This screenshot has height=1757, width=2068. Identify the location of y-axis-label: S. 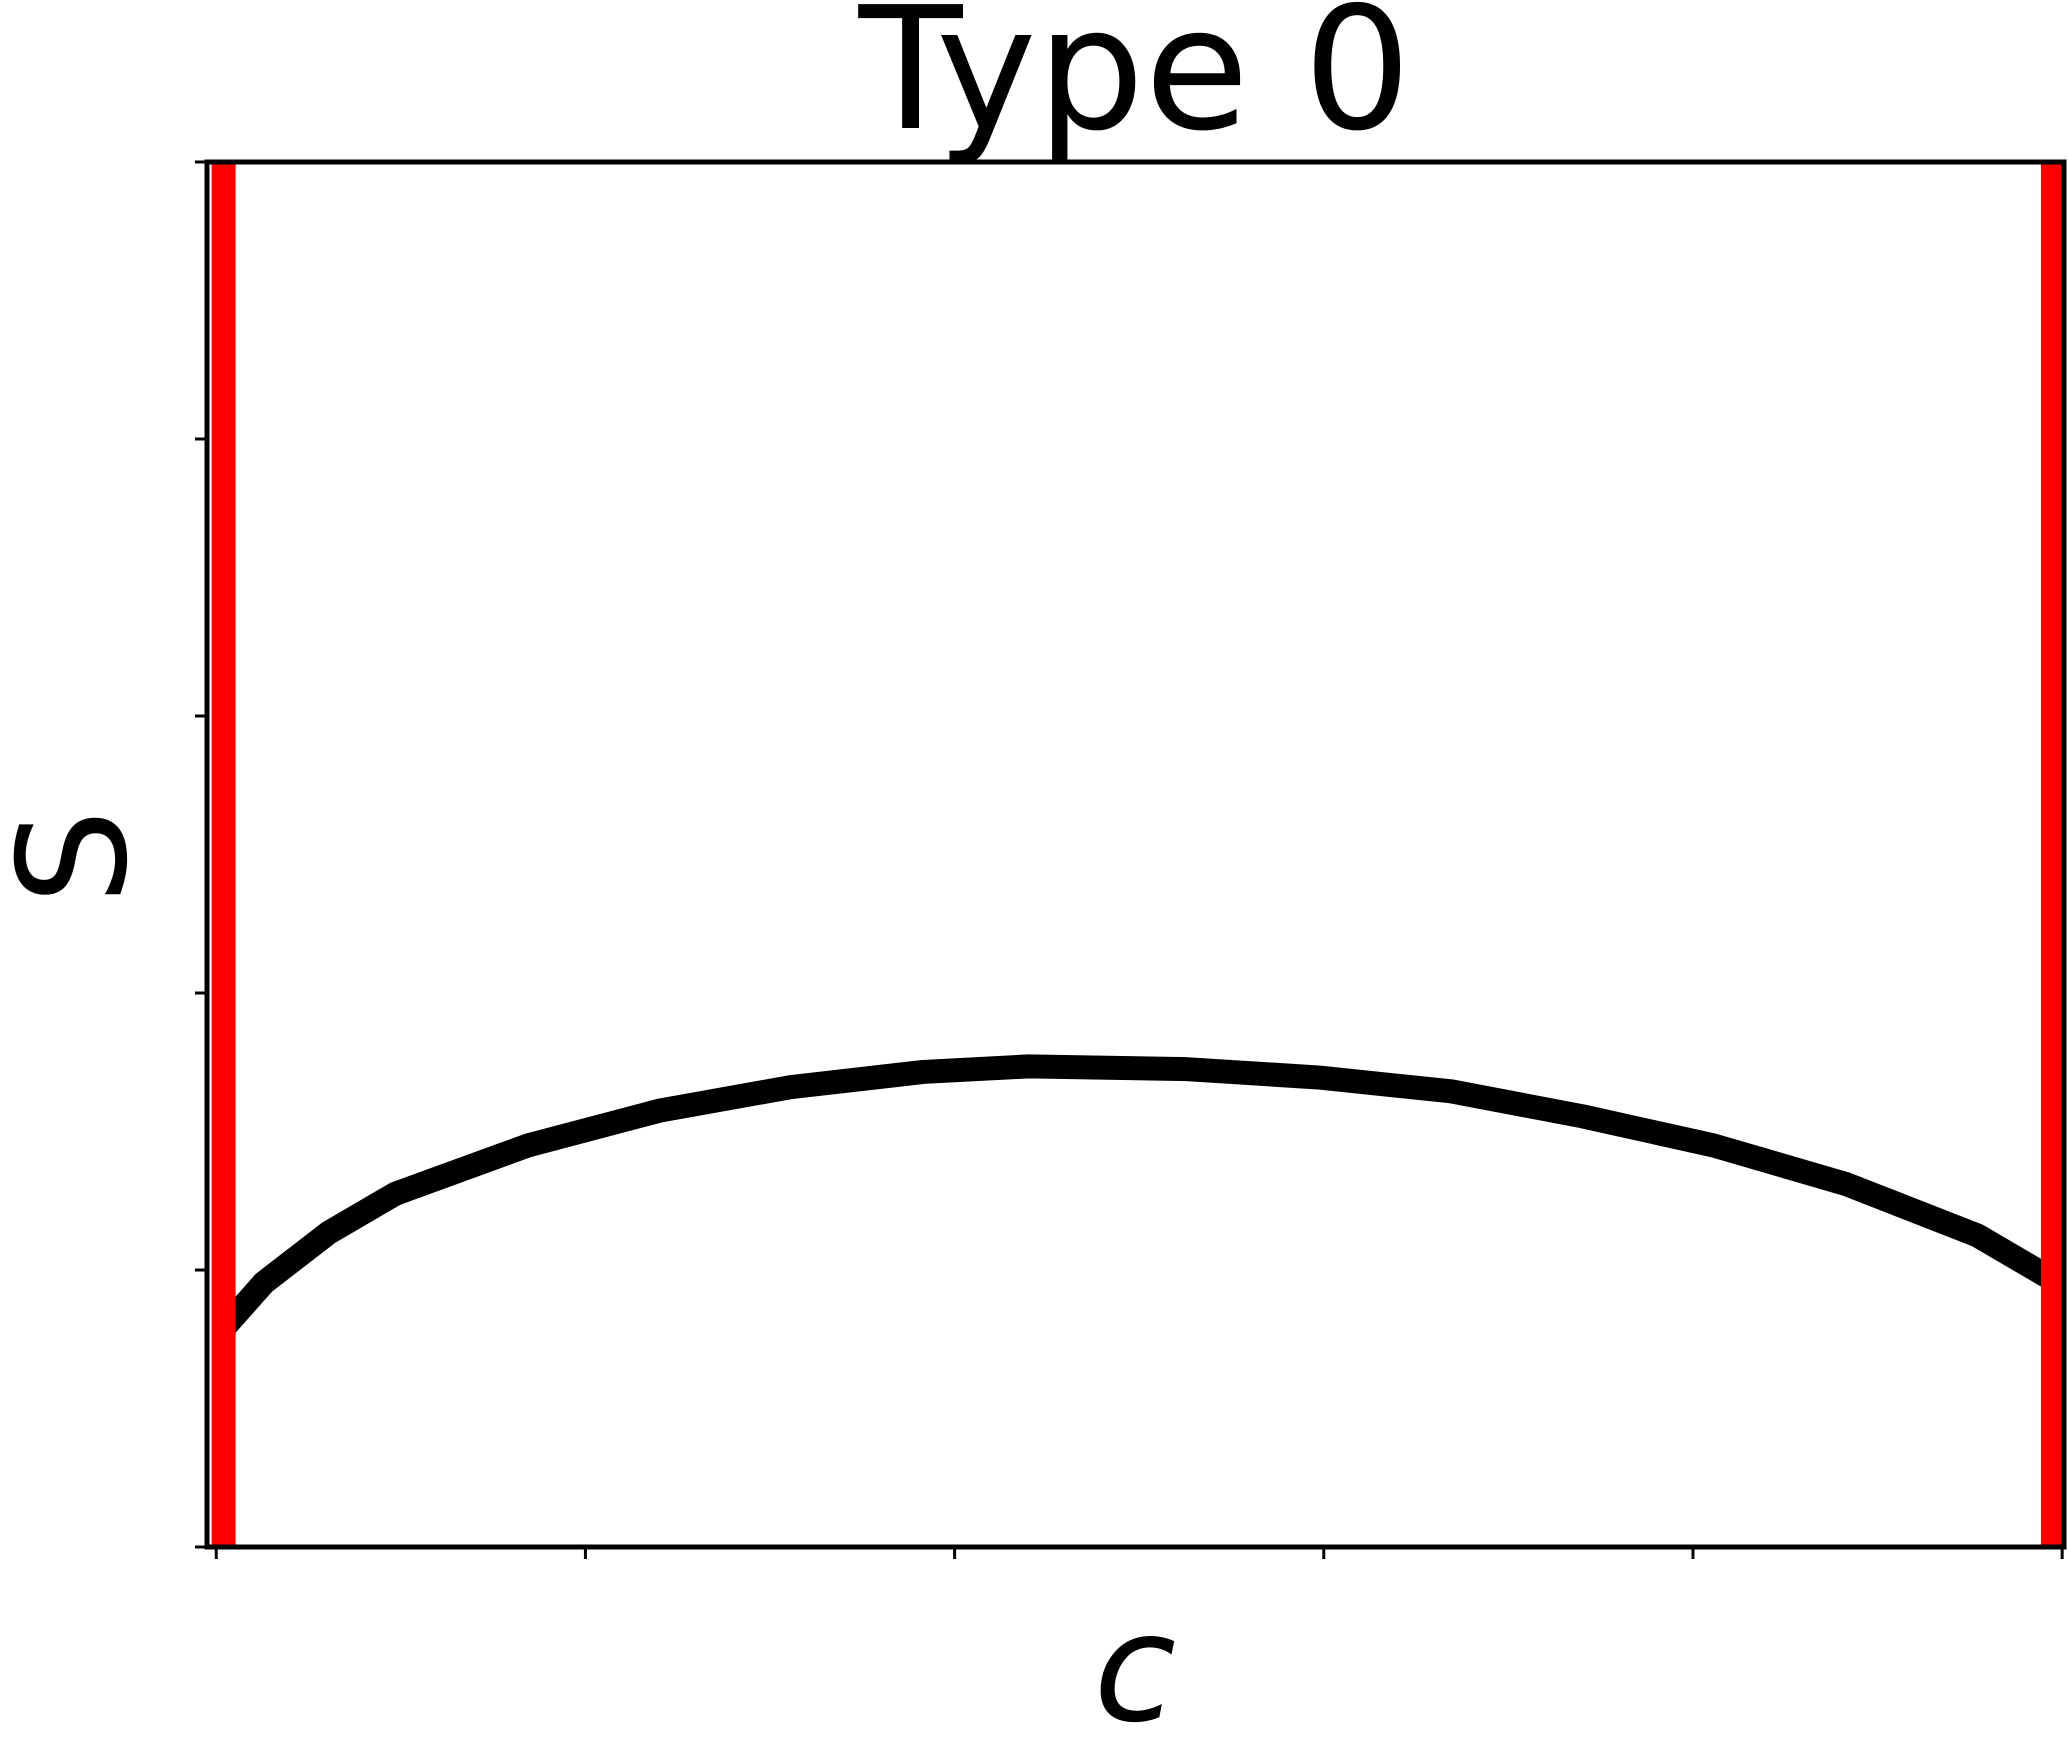
(80, 856).